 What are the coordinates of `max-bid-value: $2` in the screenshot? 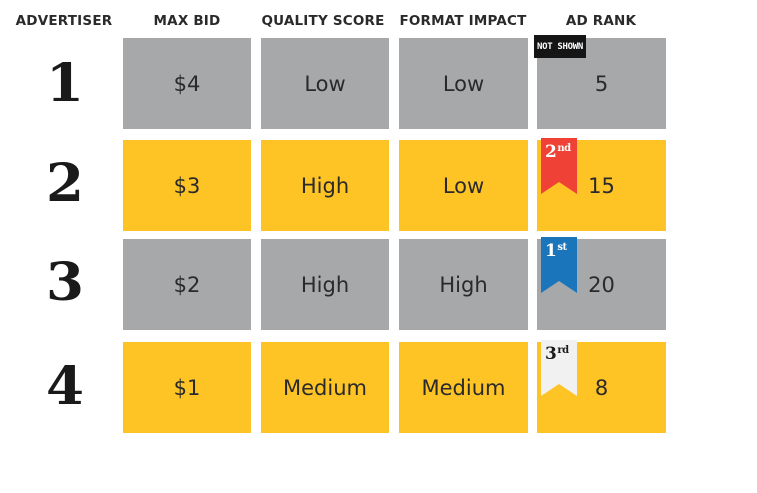 It's located at (187, 284).